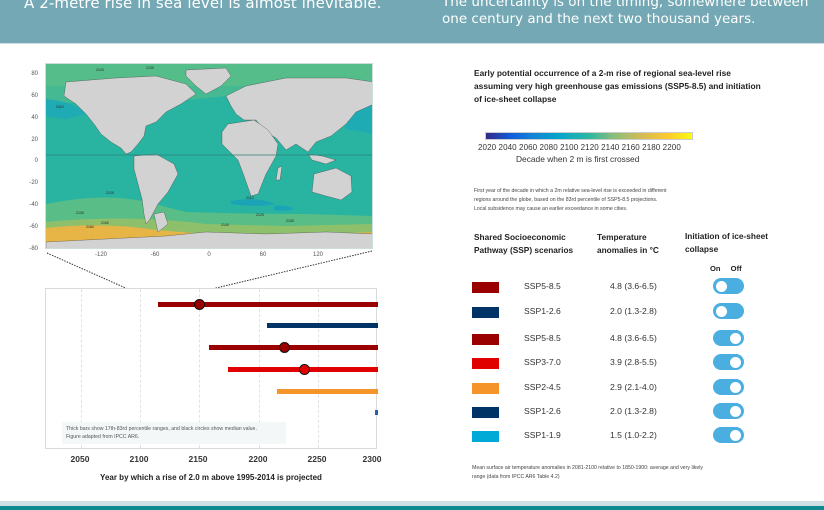  I want to click on column-header-temperature: Temperature anomalies in °C, so click(628, 243).